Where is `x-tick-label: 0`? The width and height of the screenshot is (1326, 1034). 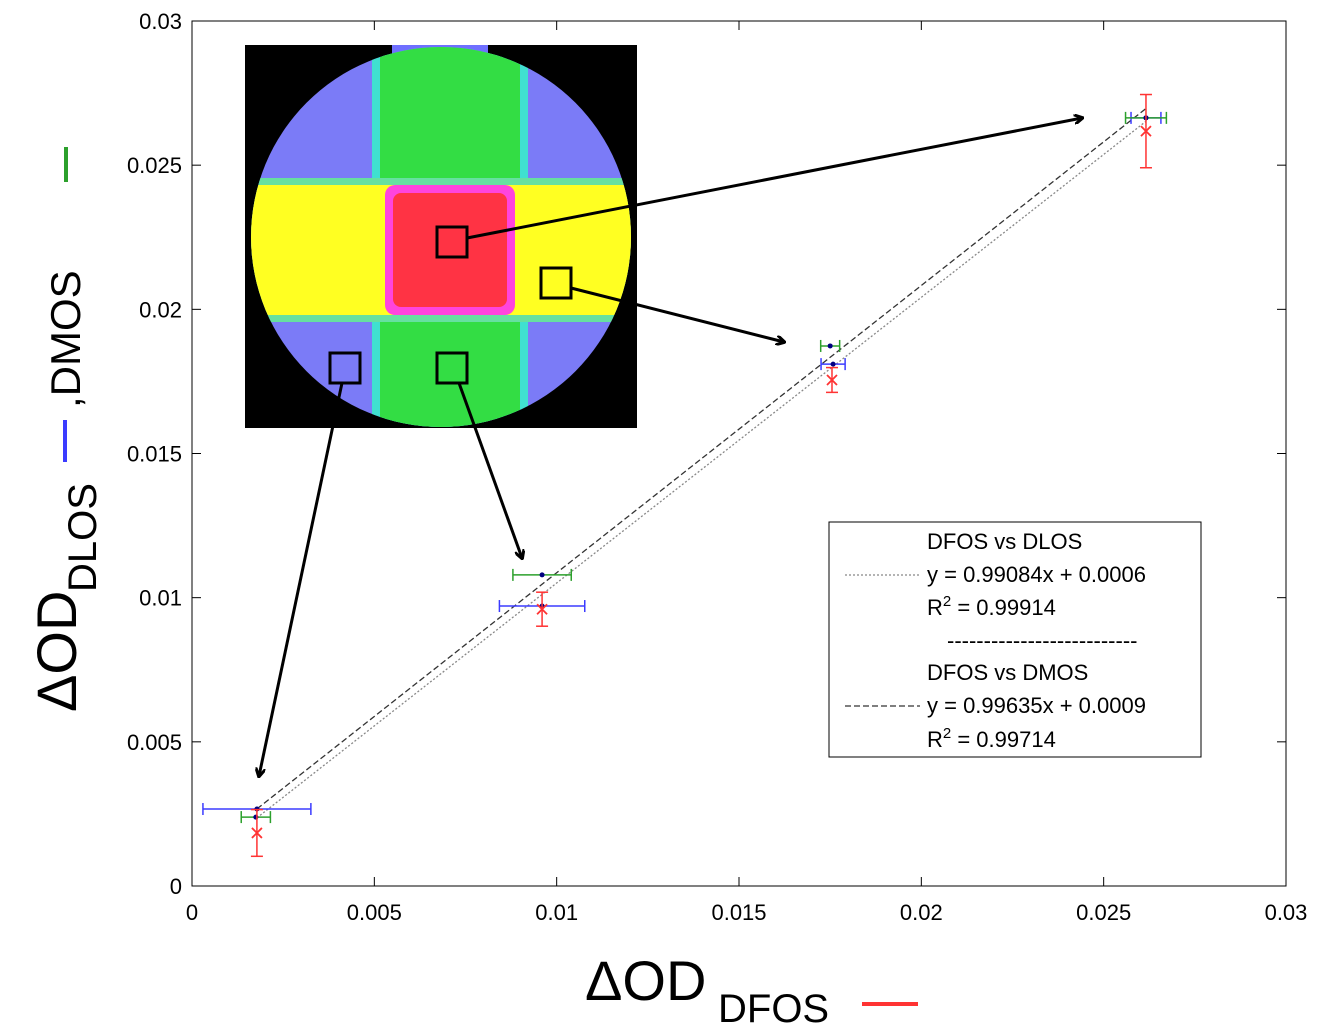
x-tick-label: 0 is located at coordinates (192, 912).